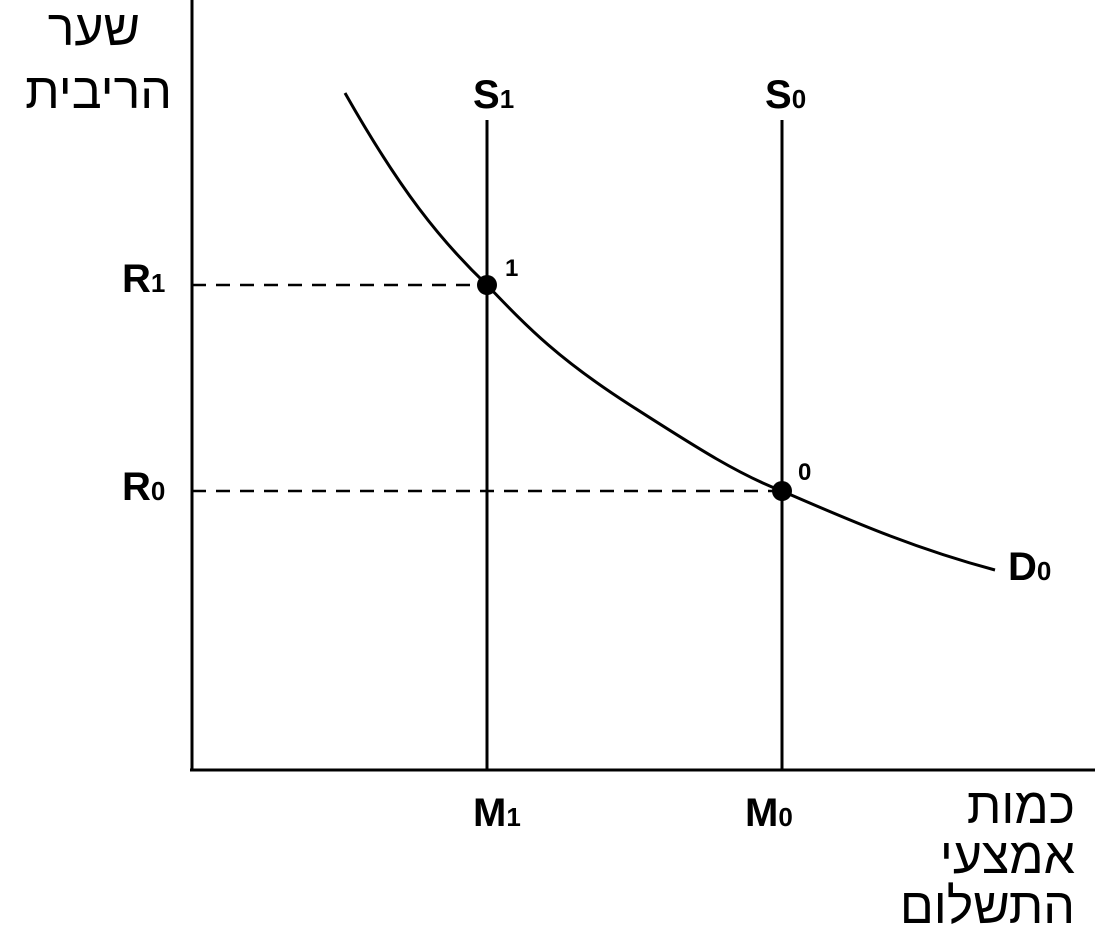  What do you see at coordinates (143, 279) in the screenshot?
I see `rate-label: R1` at bounding box center [143, 279].